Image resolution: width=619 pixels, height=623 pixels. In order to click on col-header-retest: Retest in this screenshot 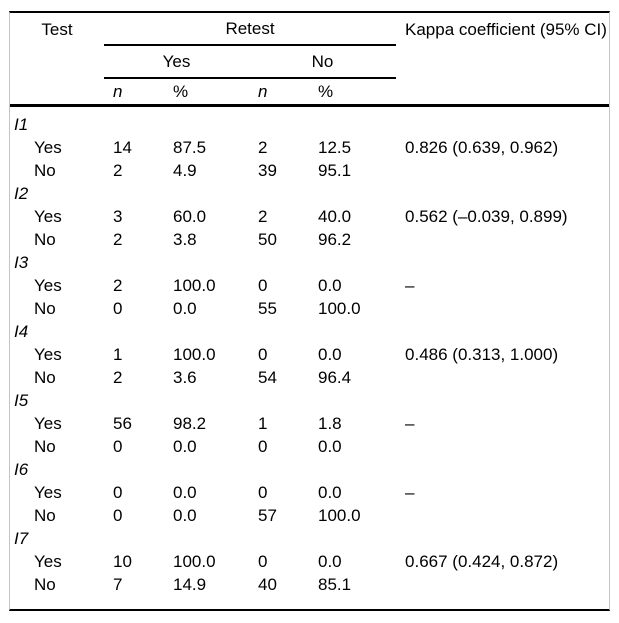, I will do `click(250, 29)`.